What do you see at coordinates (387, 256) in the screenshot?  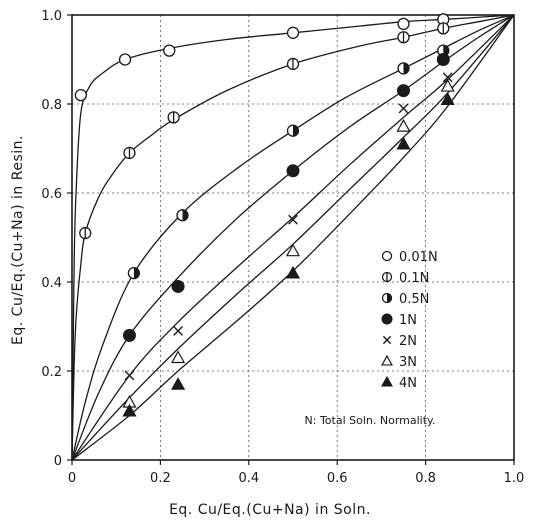 I see `legend-marker-0p01n` at bounding box center [387, 256].